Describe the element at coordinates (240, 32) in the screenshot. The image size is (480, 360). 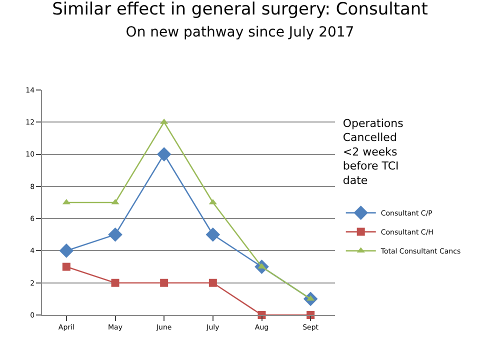
I see `chart-subtitle: On new pathway since July 2017` at that location.